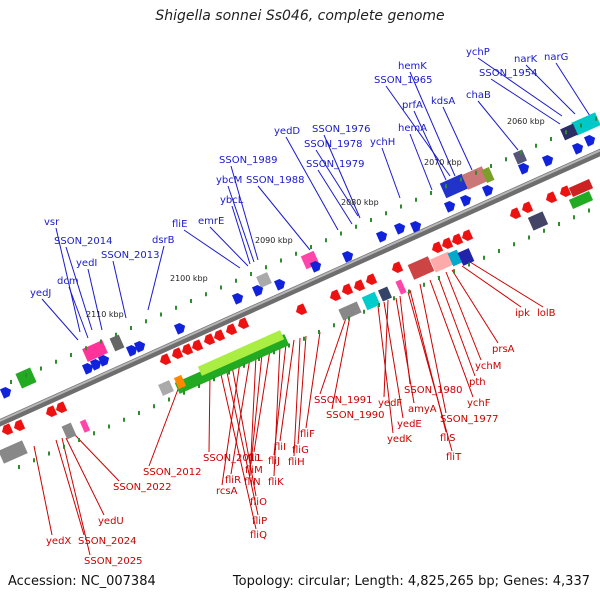 The height and width of the screenshot is (600, 600). Describe the element at coordinates (469, 419) in the screenshot. I see `gene-label: SSON_1977` at that location.